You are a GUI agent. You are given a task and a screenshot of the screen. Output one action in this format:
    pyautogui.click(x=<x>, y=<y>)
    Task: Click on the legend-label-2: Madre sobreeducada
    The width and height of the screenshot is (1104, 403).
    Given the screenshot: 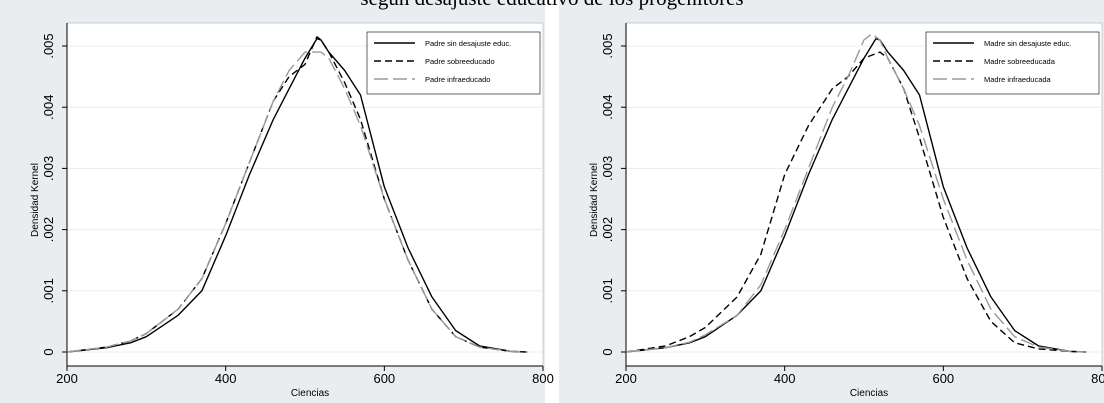 What is the action you would take?
    pyautogui.click(x=1020, y=61)
    